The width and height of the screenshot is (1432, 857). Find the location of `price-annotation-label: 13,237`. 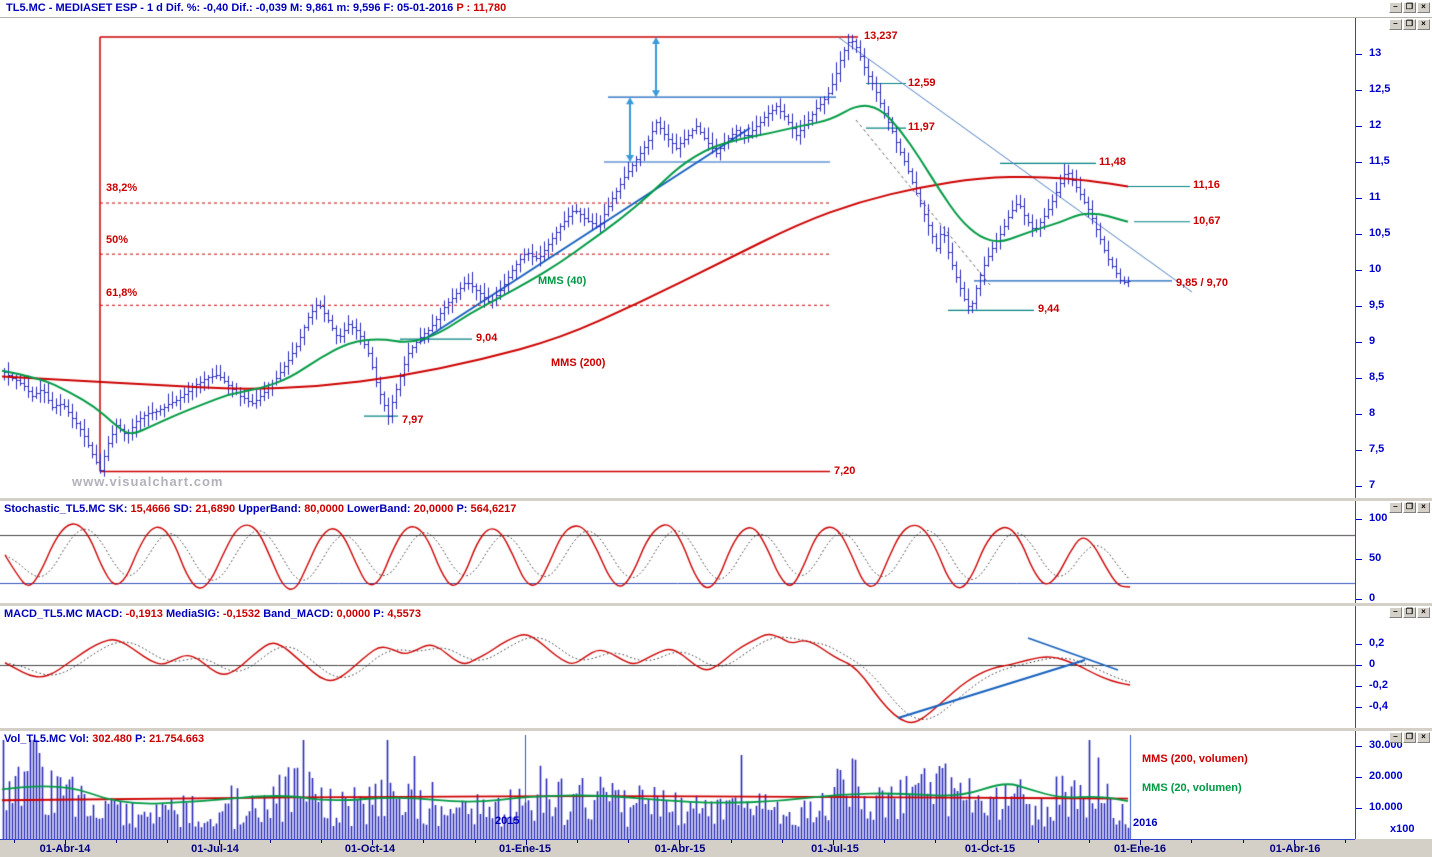

price-annotation-label: 13,237 is located at coordinates (881, 35).